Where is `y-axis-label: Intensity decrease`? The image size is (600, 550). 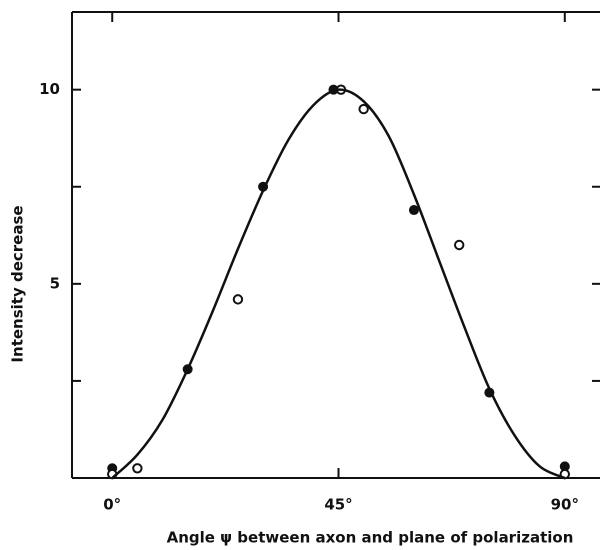
y-axis-label: Intensity decrease is located at coordinates (18, 283).